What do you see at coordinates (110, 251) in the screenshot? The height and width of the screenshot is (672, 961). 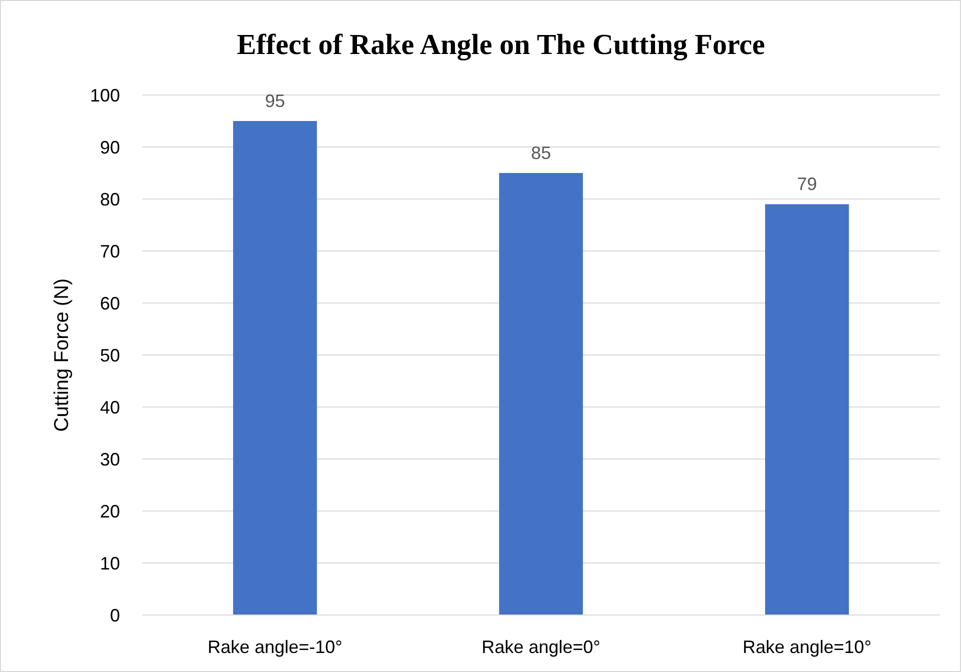 I see `y-tick-label: 70` at bounding box center [110, 251].